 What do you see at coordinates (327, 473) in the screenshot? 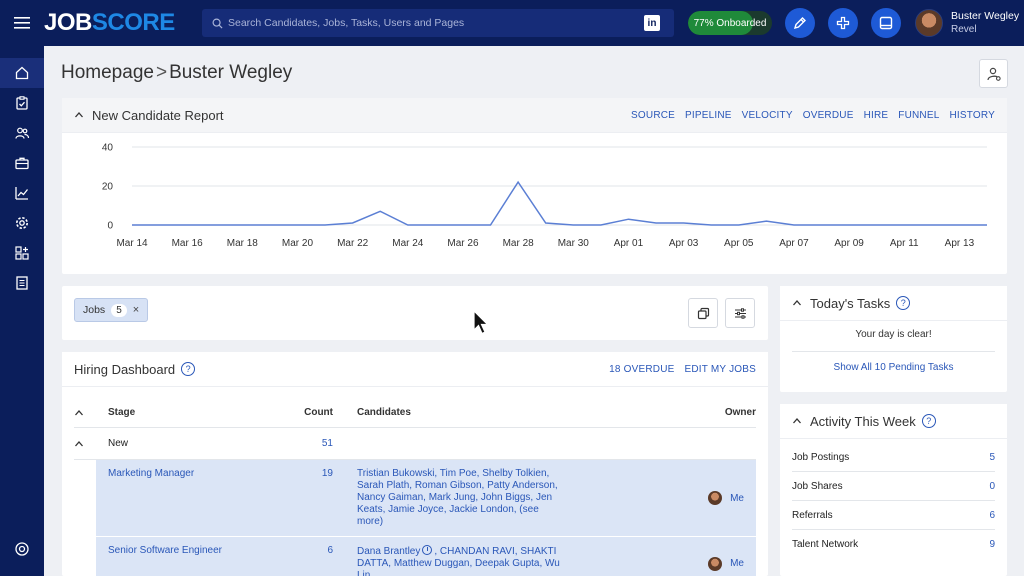
I see `job-count: 19` at bounding box center [327, 473].